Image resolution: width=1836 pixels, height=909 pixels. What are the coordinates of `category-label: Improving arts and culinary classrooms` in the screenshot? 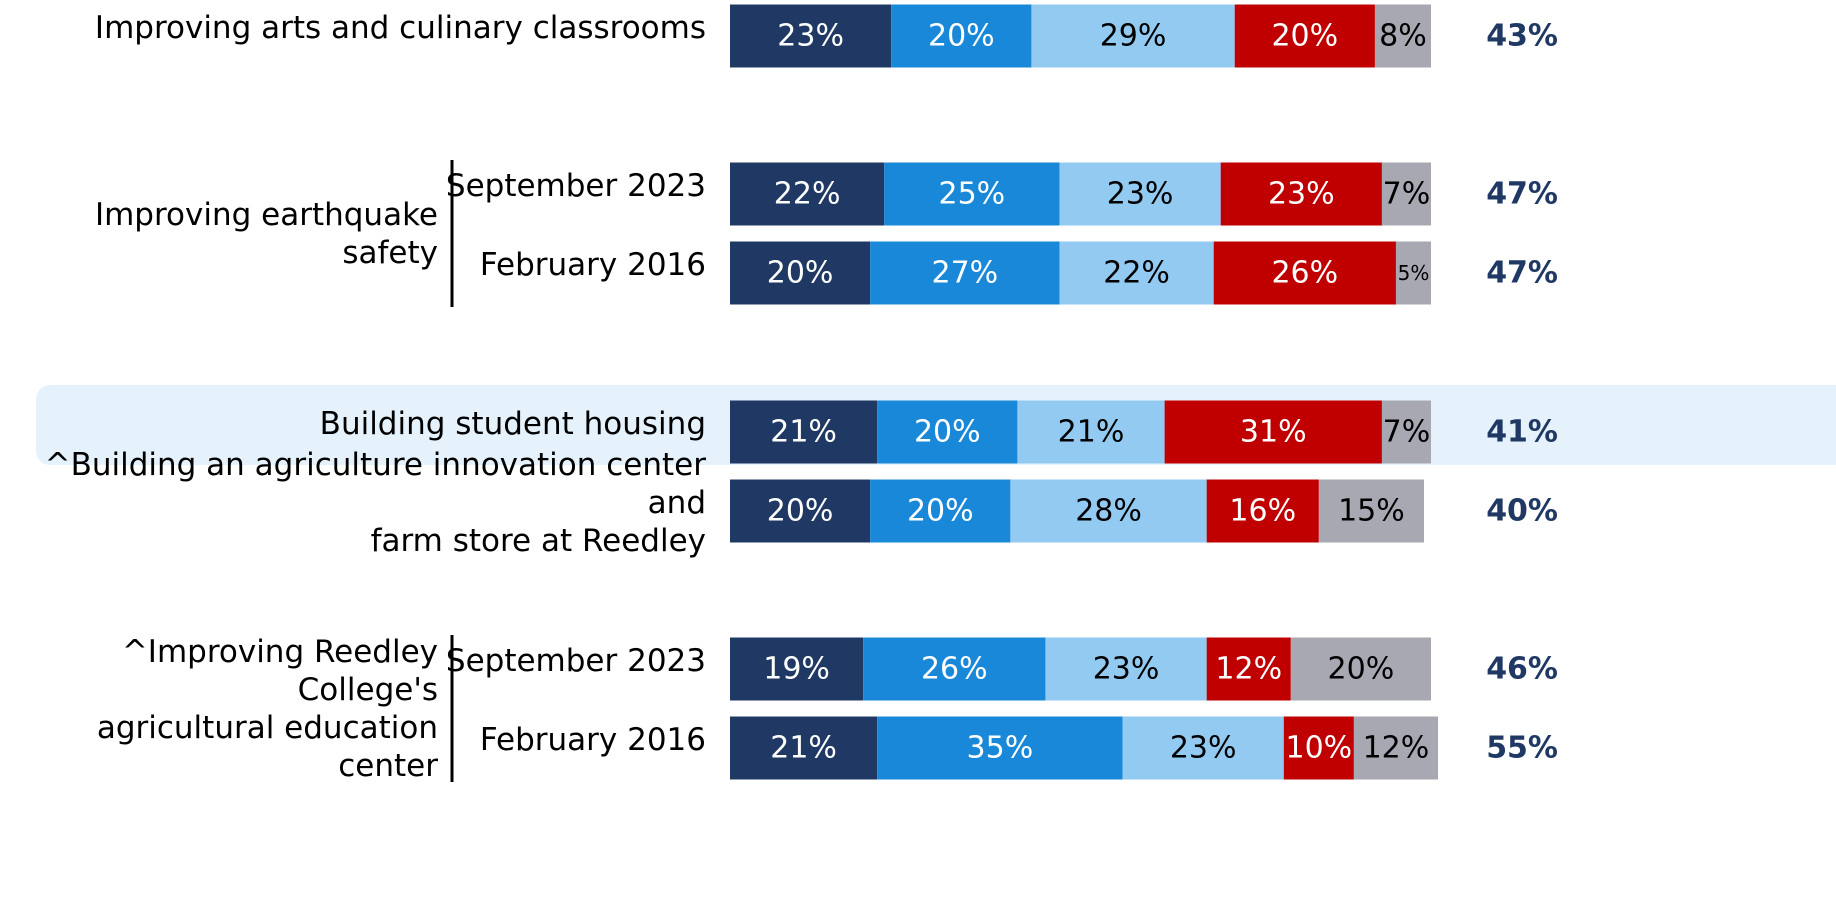 It's located at (400, 28).